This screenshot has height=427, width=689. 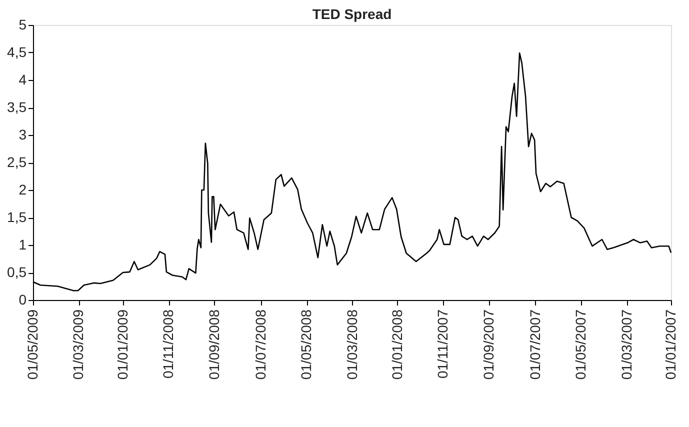 What do you see at coordinates (22, 80) in the screenshot?
I see `y-tick-label: 4` at bounding box center [22, 80].